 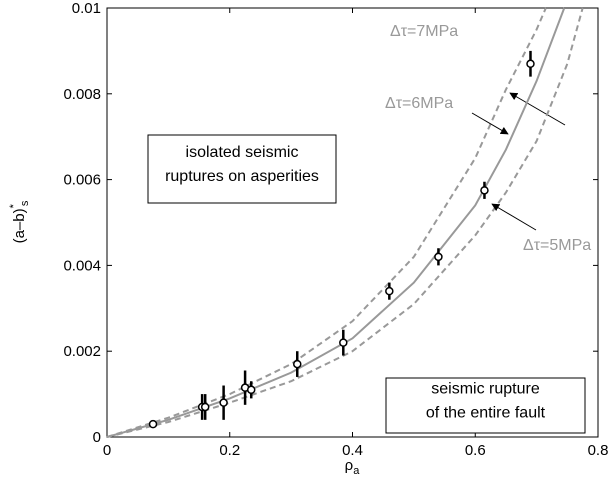 What do you see at coordinates (82, 94) in the screenshot?
I see `y-tick-label: 0.008` at bounding box center [82, 94].